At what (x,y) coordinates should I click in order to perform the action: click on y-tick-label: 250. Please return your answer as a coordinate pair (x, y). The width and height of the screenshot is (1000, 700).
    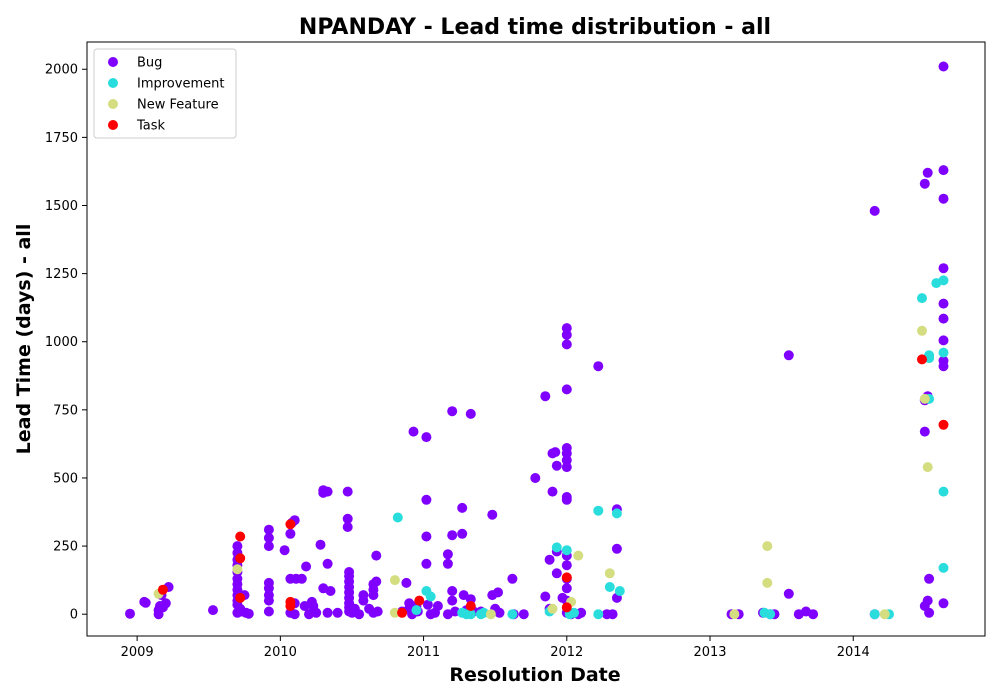
    Looking at the image, I should click on (65, 547).